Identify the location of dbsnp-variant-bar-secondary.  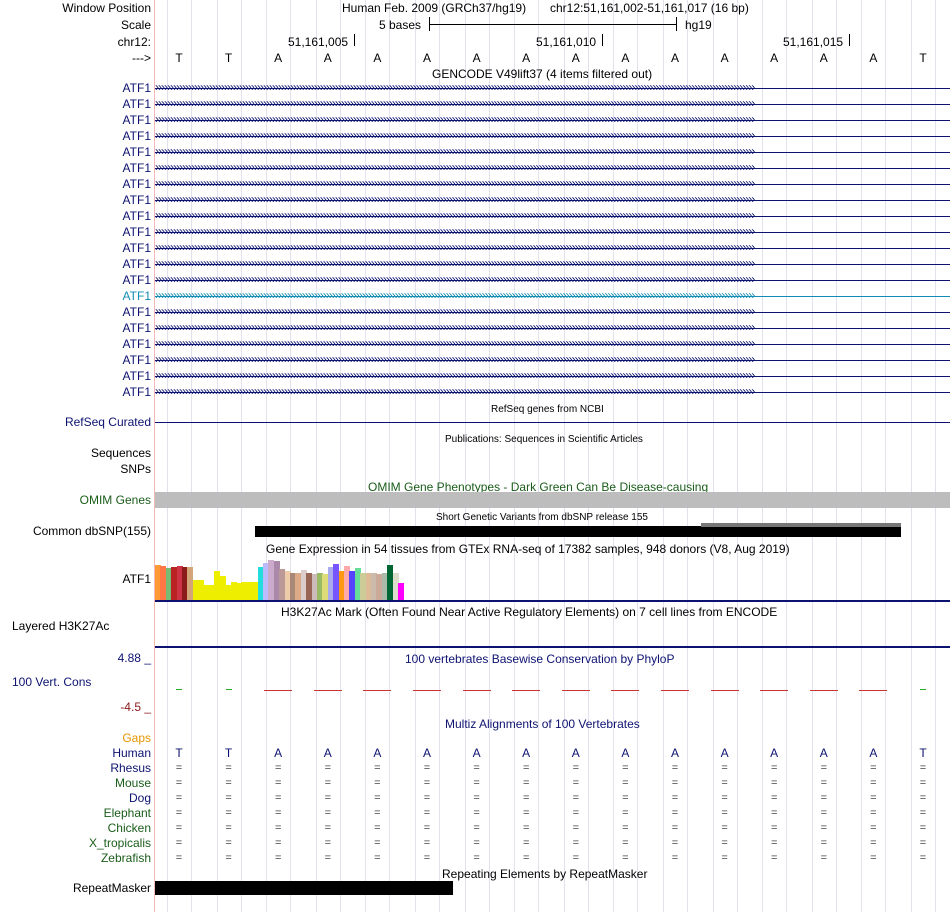
(801, 525).